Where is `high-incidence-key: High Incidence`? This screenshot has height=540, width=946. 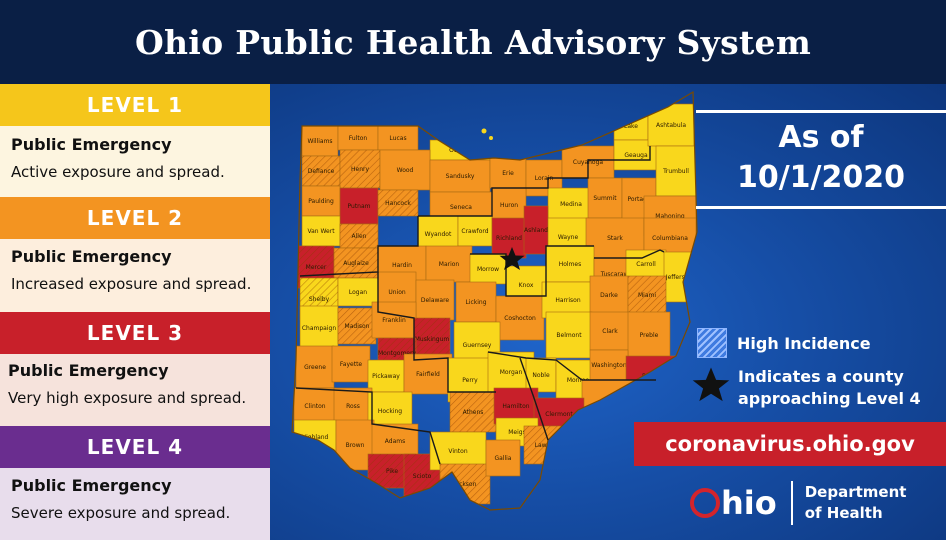
high-incidence-key: High Incidence is located at coordinates (784, 343).